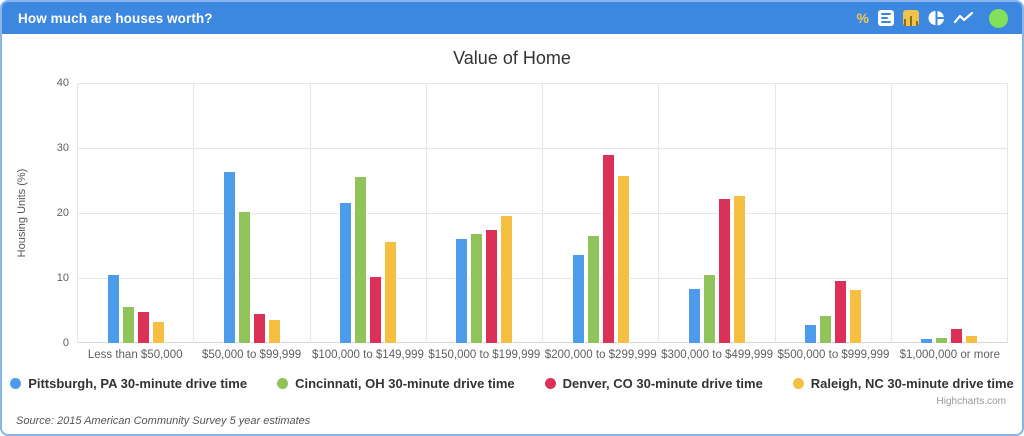 The width and height of the screenshot is (1024, 436). I want to click on chart-title: Value of Home, so click(512, 58).